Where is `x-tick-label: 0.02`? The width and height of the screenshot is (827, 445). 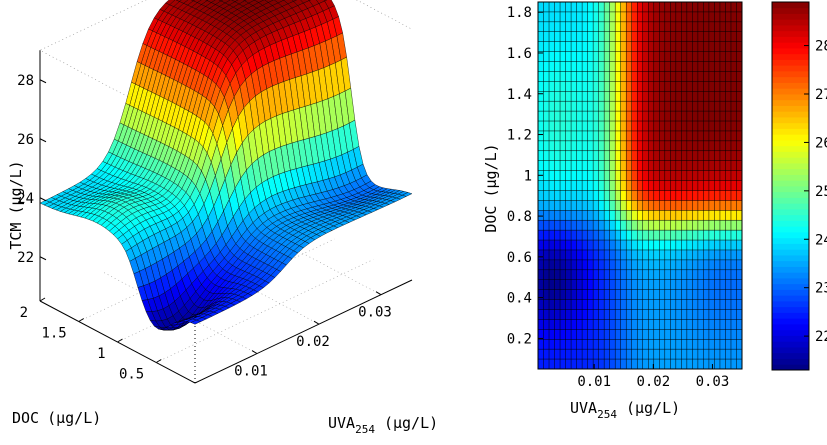 x-tick-label: 0.02 is located at coordinates (313, 342).